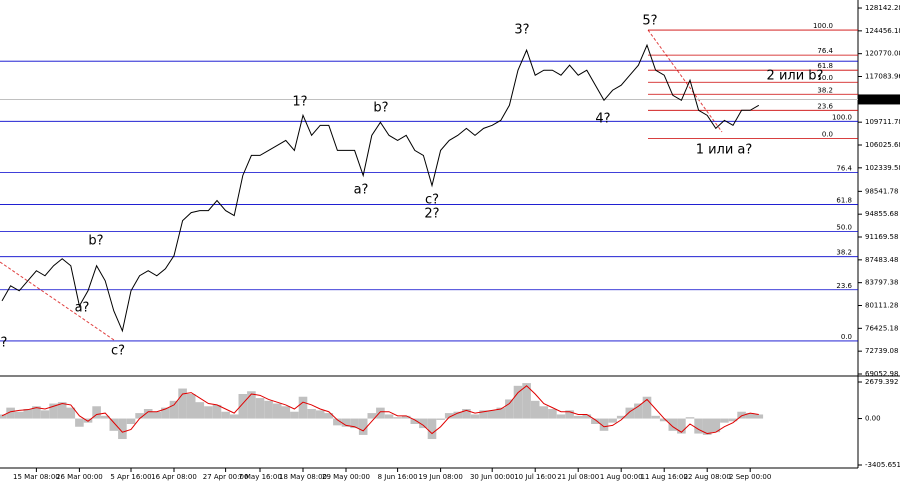 The width and height of the screenshot is (900, 485). What do you see at coordinates (649, 21) in the screenshot?
I see `wave-label: 5?` at bounding box center [649, 21].